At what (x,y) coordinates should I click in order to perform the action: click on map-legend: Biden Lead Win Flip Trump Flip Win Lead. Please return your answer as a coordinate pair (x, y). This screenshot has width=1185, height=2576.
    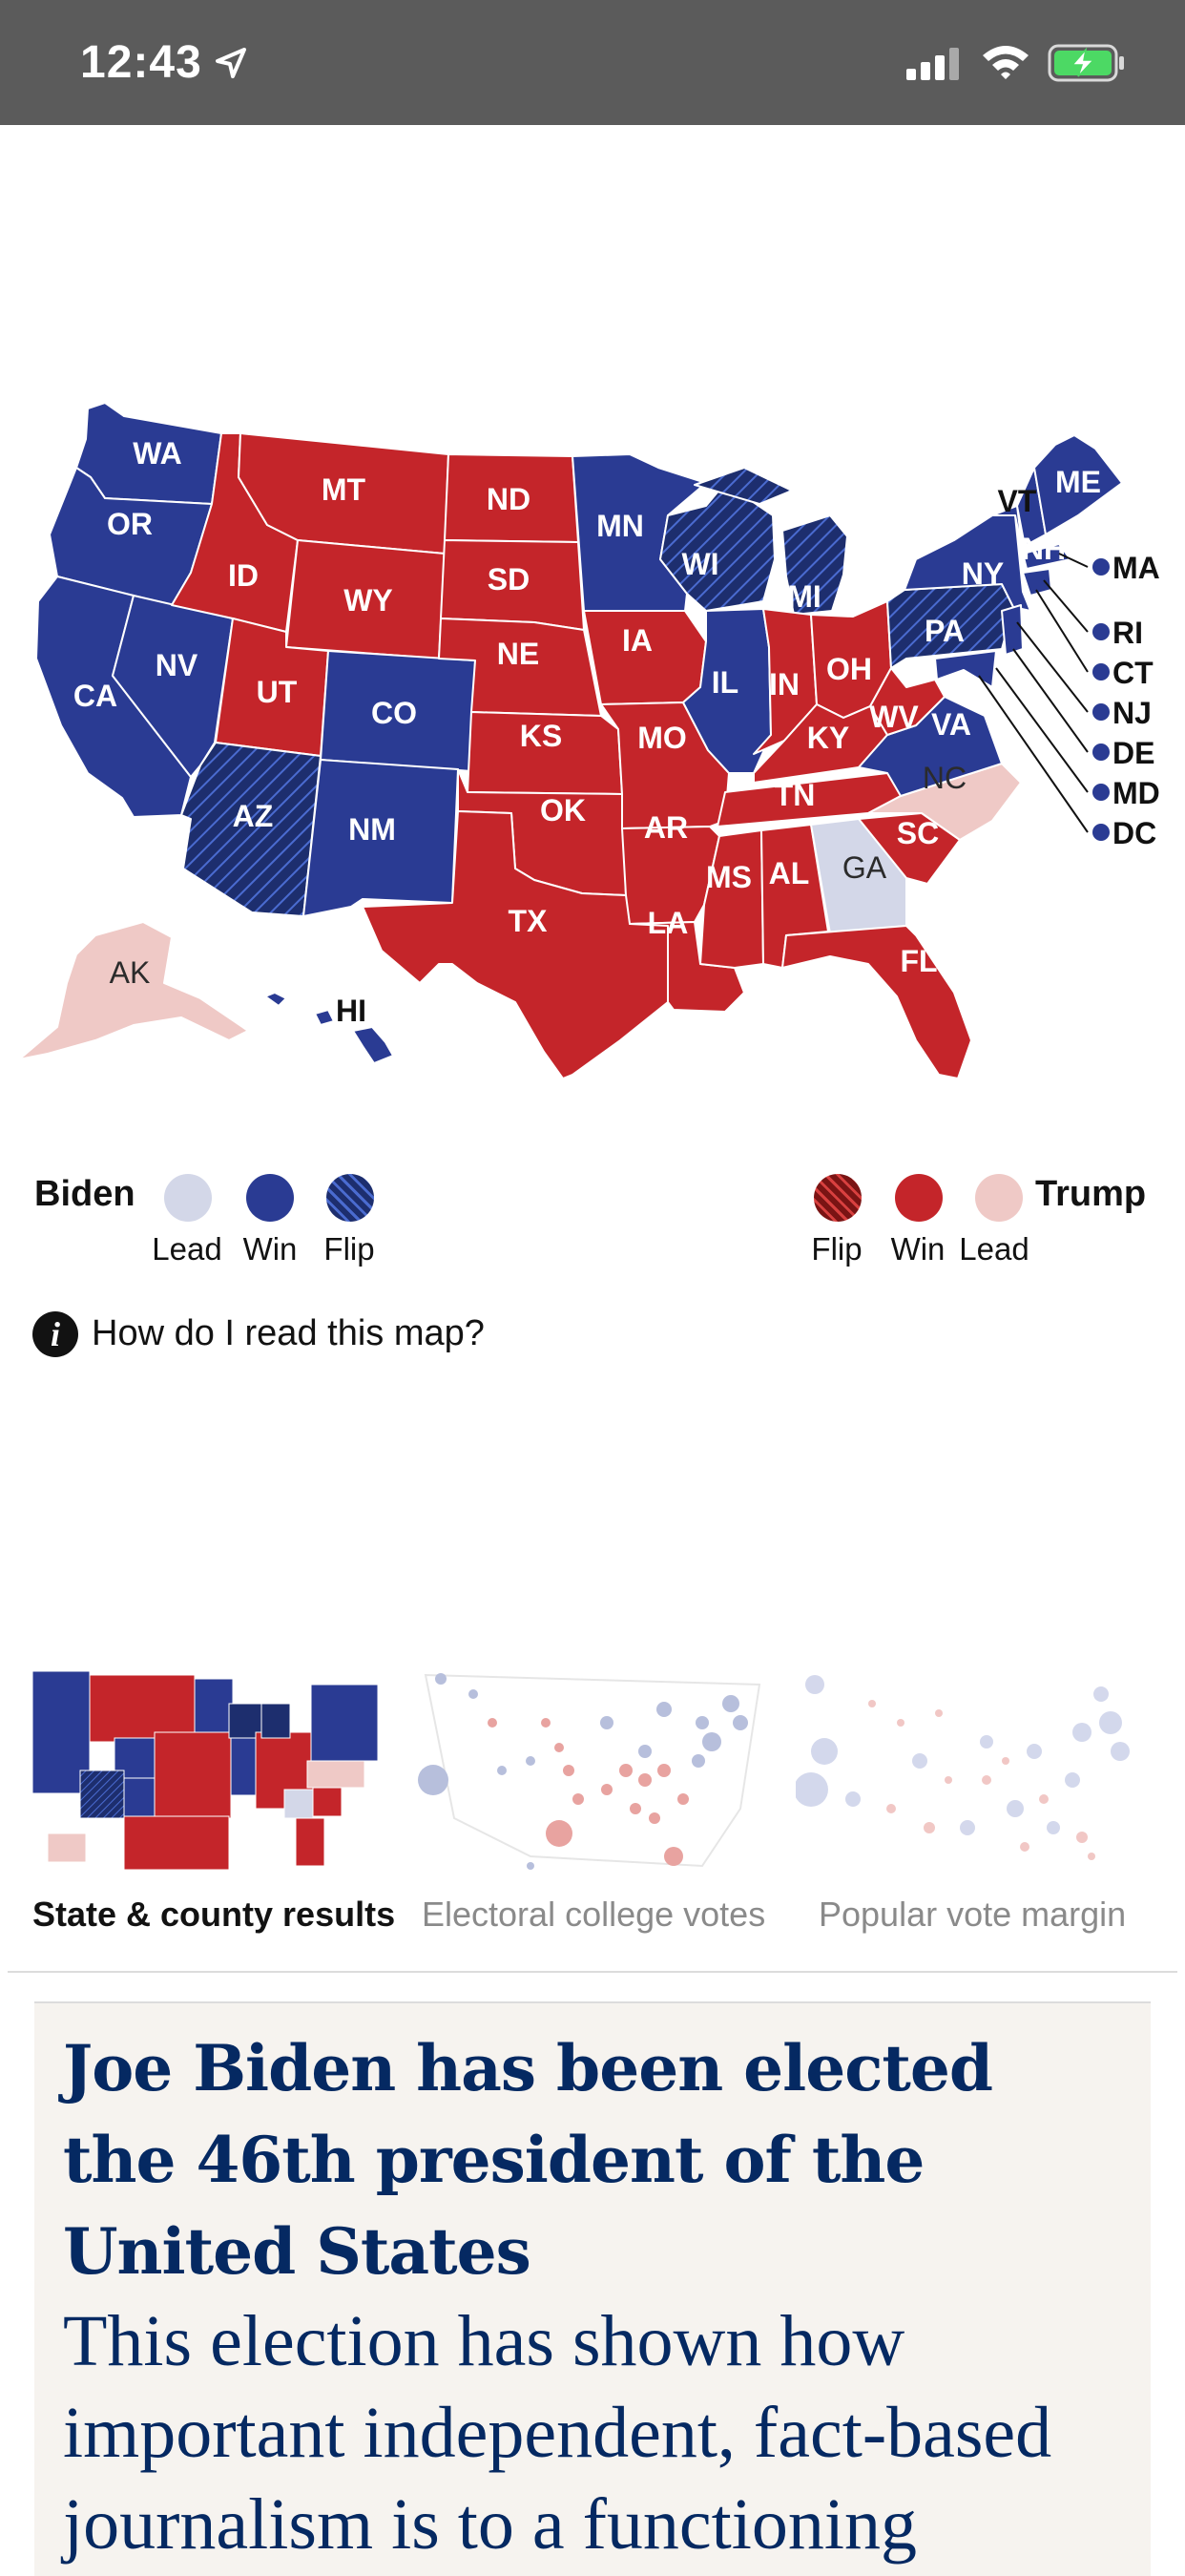
    Looking at the image, I should click on (592, 1231).